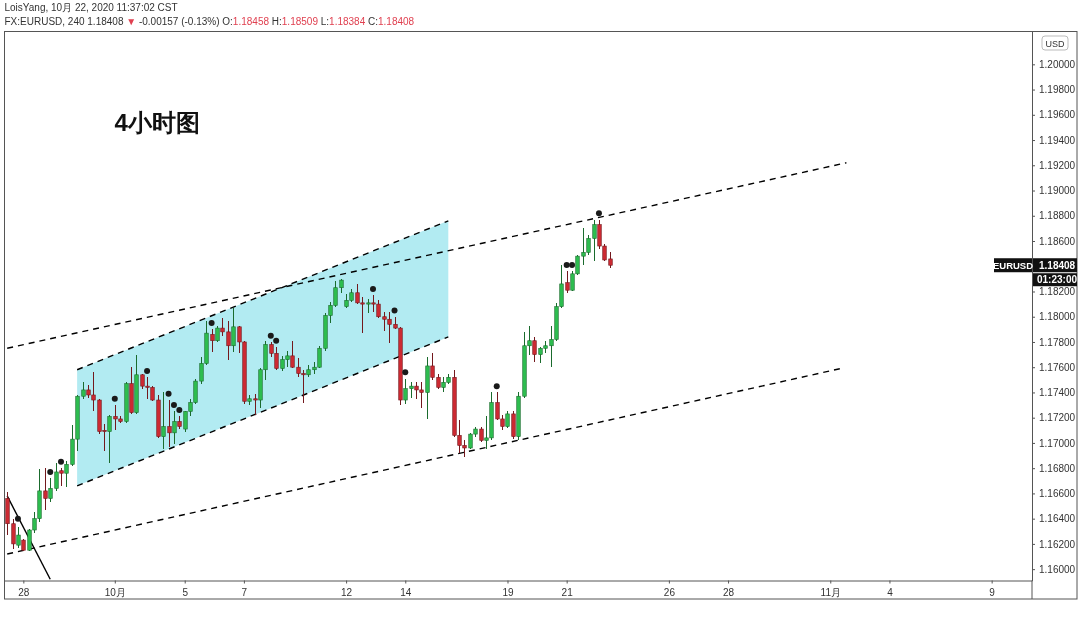 This screenshot has height=627, width=1080. I want to click on y-tick-label: 1.19400, so click(1057, 140).